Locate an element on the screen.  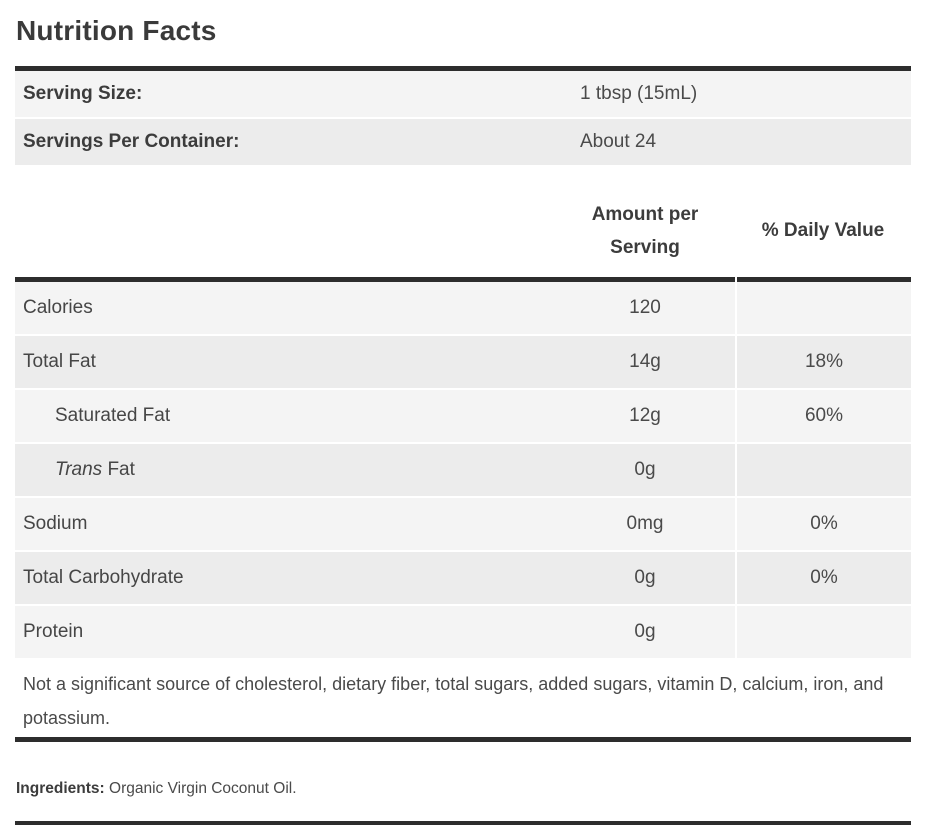
table-row-saturated-fat: Saturated Fat 12g 60% is located at coordinates (463, 416).